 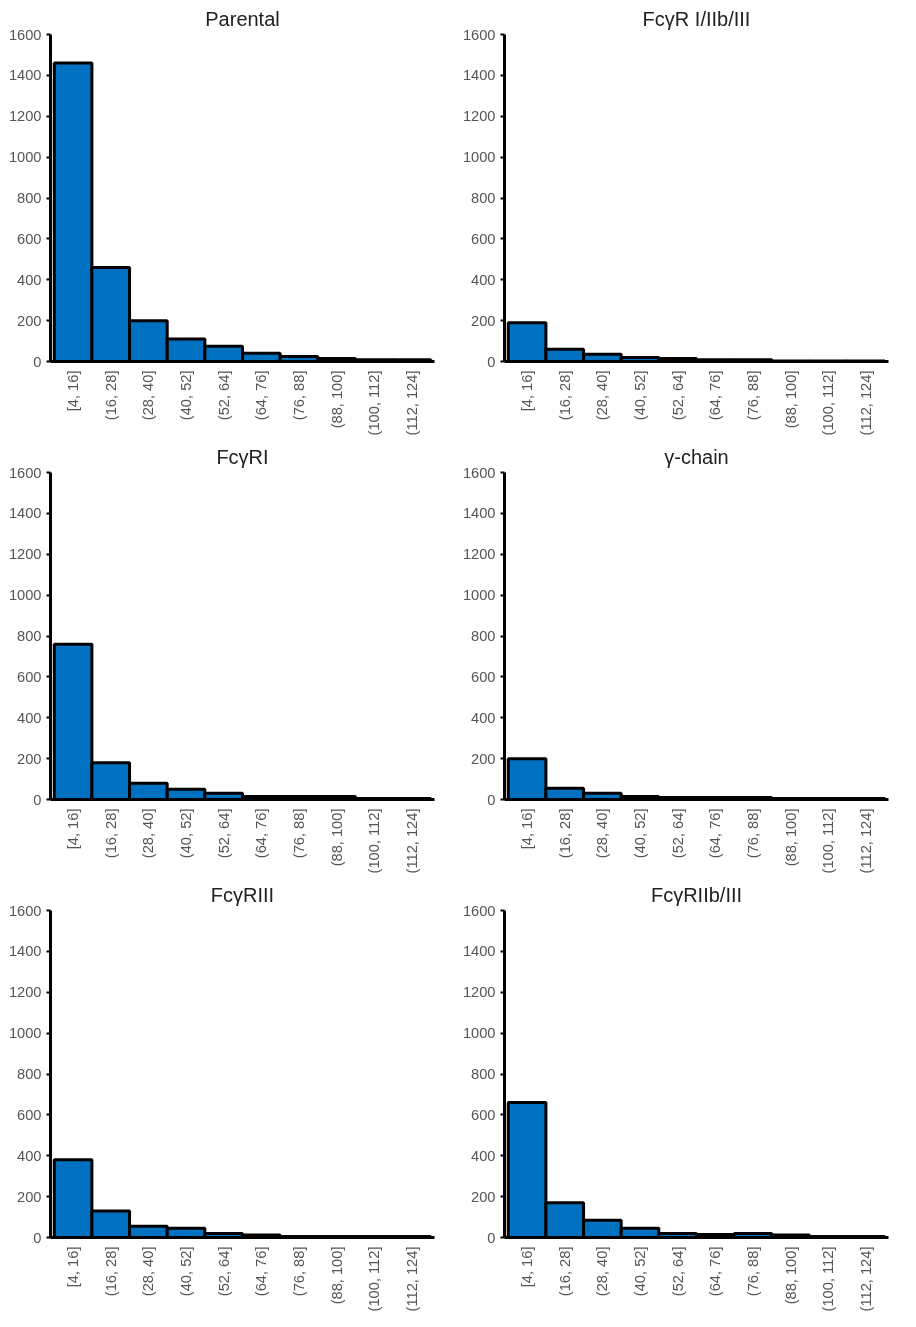 What do you see at coordinates (696, 456) in the screenshot?
I see `chart-title: γ-chain` at bounding box center [696, 456].